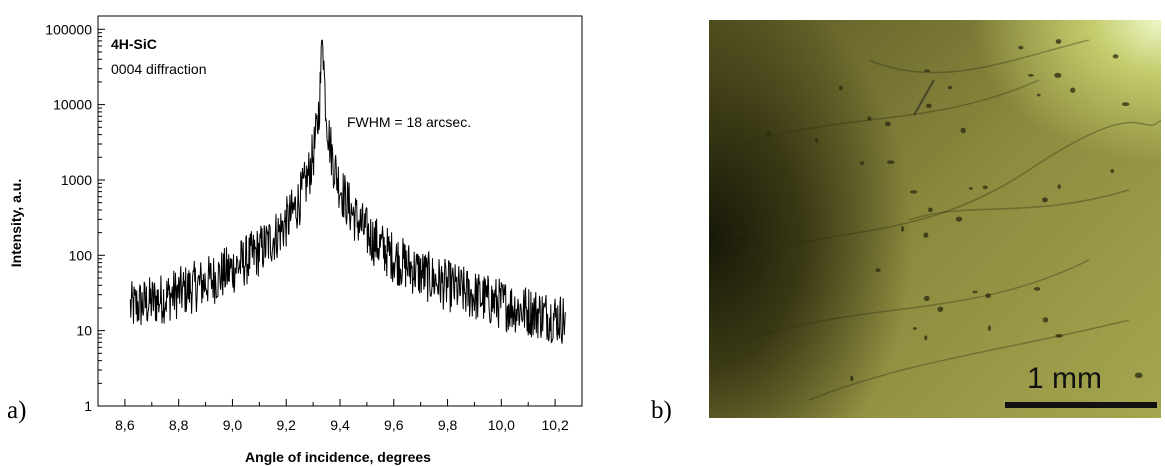 The height and width of the screenshot is (467, 1165). What do you see at coordinates (72, 105) in the screenshot?
I see `y-tick-label: 10000` at bounding box center [72, 105].